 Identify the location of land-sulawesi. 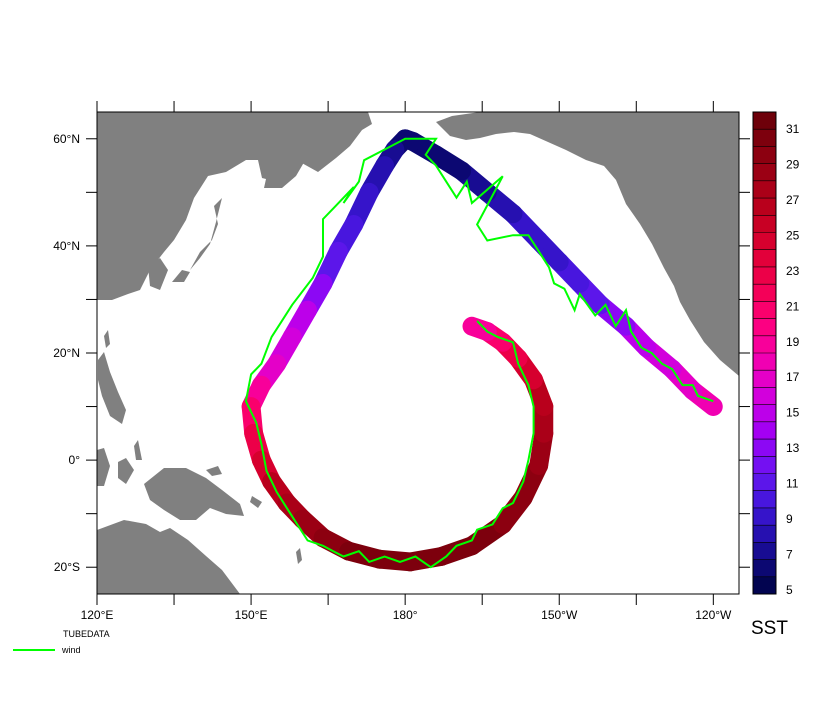
(126, 471).